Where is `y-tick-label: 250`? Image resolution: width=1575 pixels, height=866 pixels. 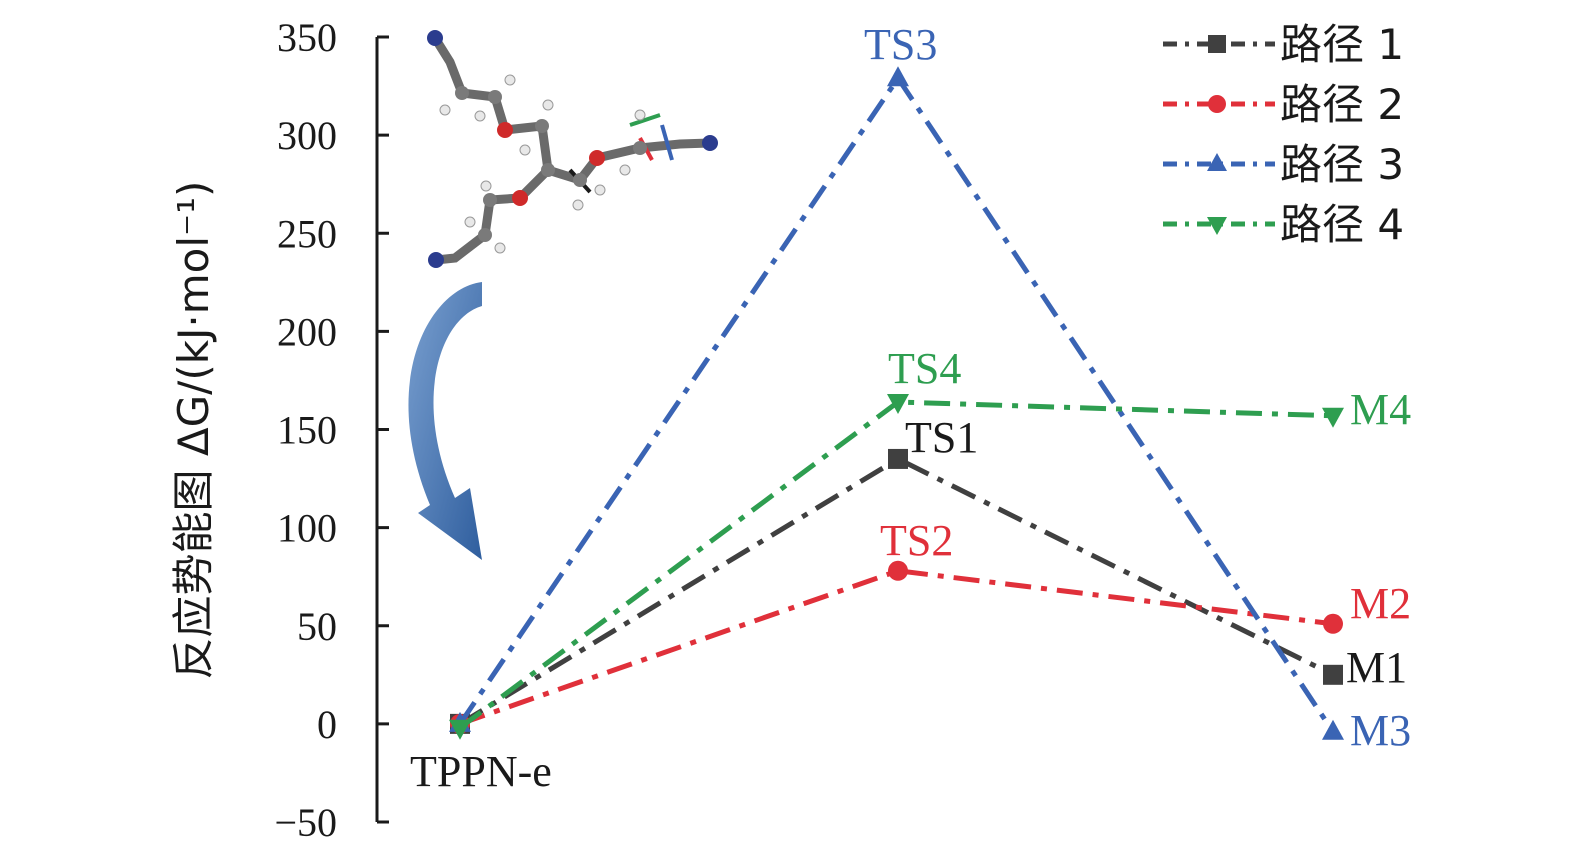
y-tick-label: 250 is located at coordinates (307, 233).